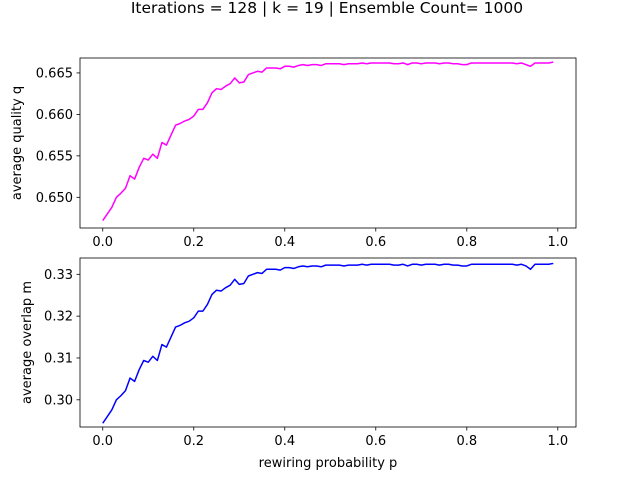 The width and height of the screenshot is (640, 480). Describe the element at coordinates (27, 342) in the screenshot. I see `y-axis-label: average overlap m` at that location.